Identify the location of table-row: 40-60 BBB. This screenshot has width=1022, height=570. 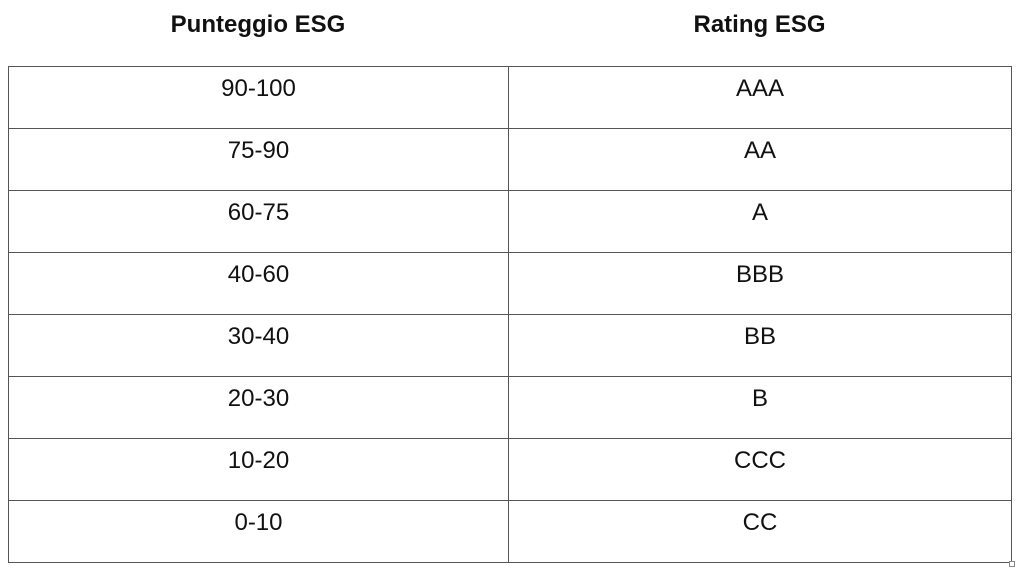
(510, 283).